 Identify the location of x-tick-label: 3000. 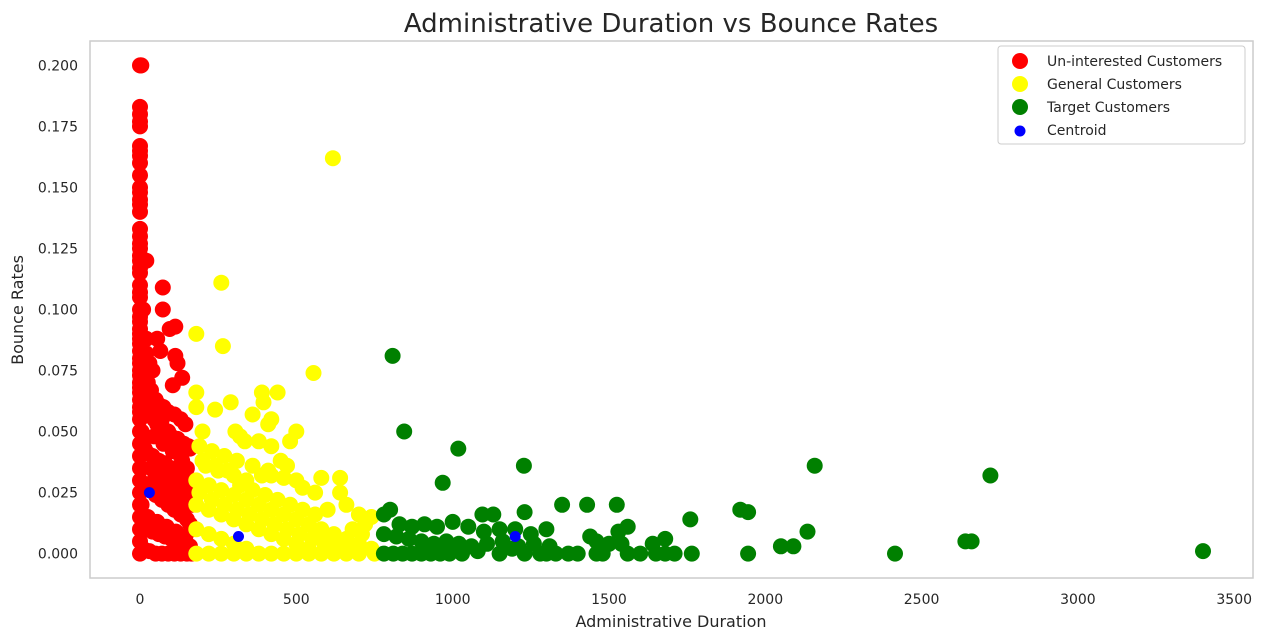
(1078, 600).